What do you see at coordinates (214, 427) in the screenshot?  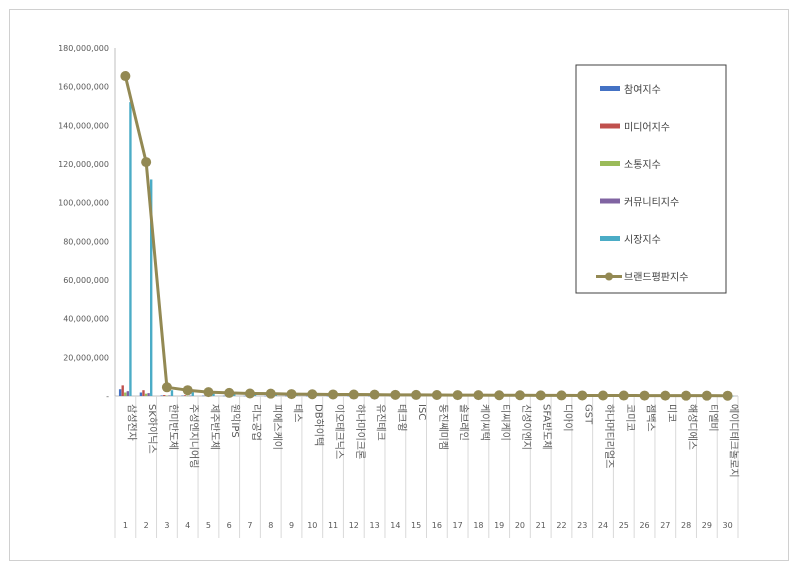 I see `x-tick-label: 제주반도체` at bounding box center [214, 427].